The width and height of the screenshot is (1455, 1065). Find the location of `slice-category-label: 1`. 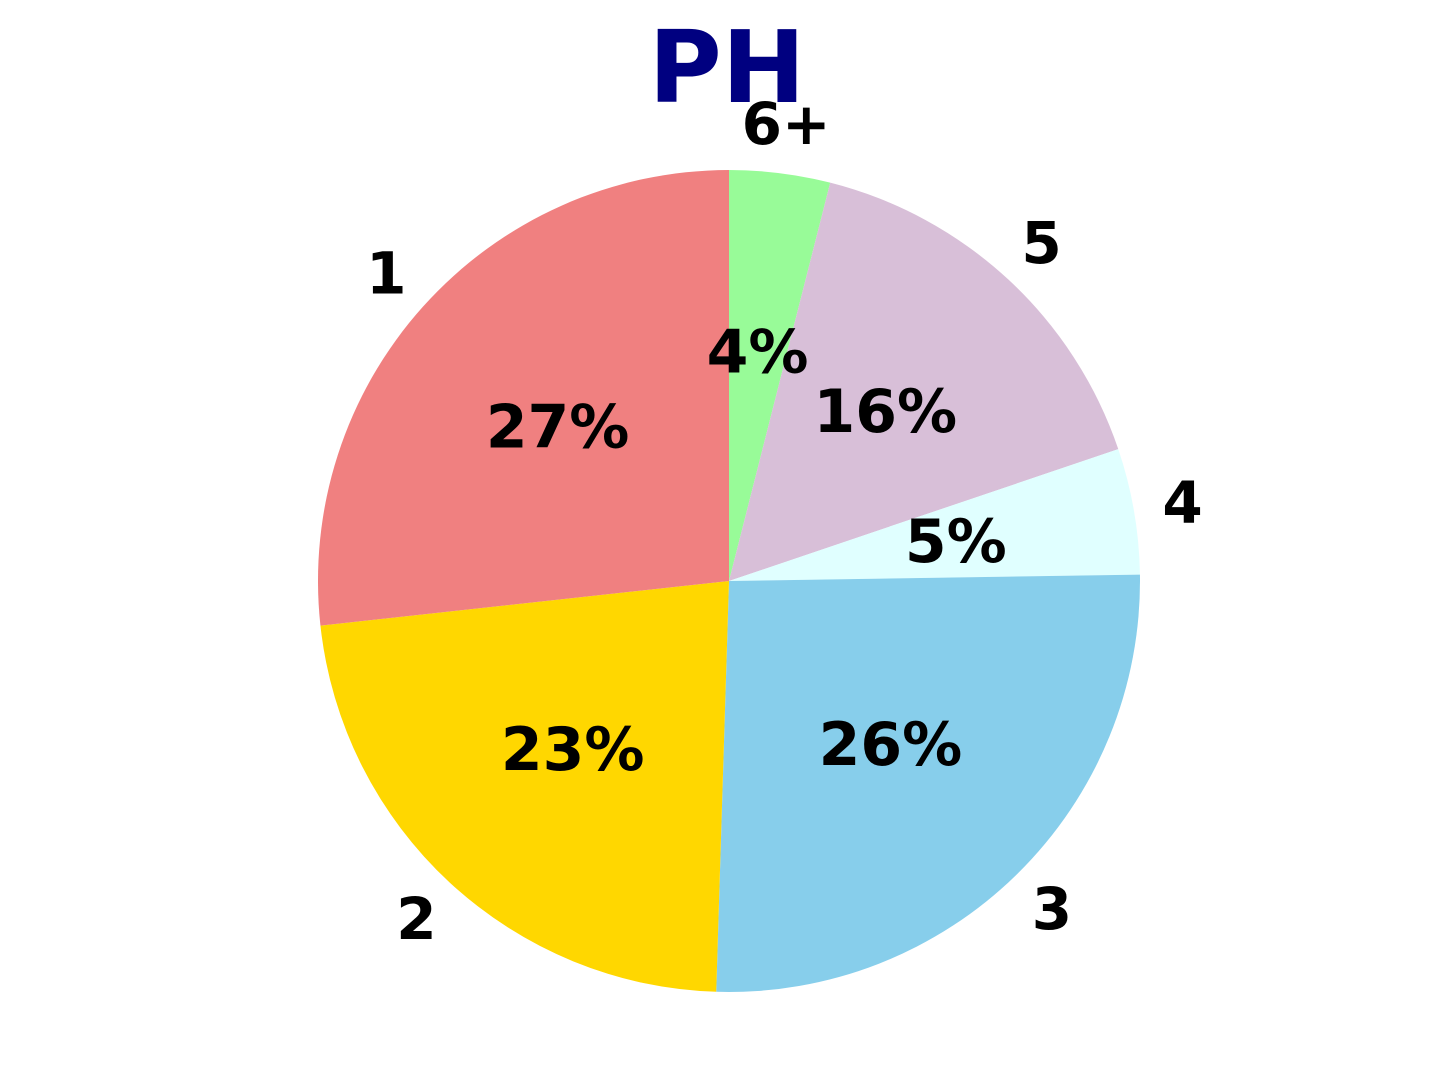

slice-category-label: 1 is located at coordinates (386, 274).